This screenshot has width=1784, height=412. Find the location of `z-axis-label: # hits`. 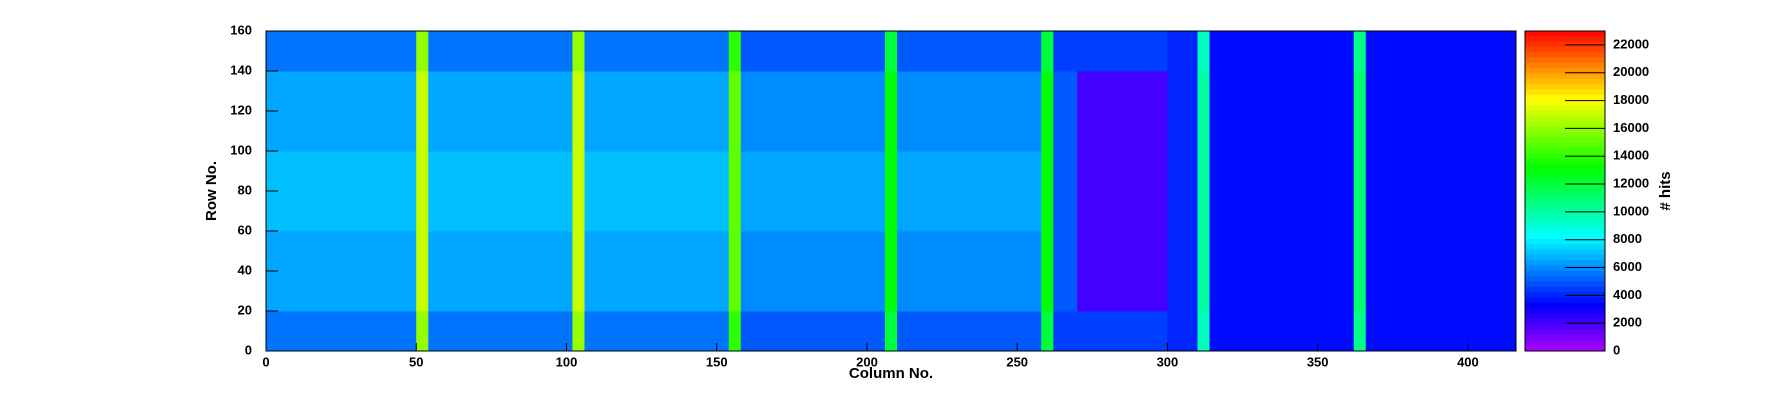

z-axis-label: # hits is located at coordinates (1665, 190).